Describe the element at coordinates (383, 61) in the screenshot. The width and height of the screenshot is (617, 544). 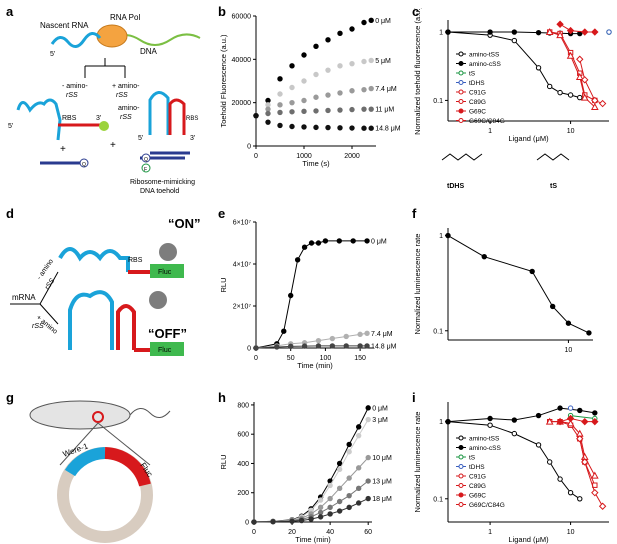
I see `series-label: 5 μM` at that location.